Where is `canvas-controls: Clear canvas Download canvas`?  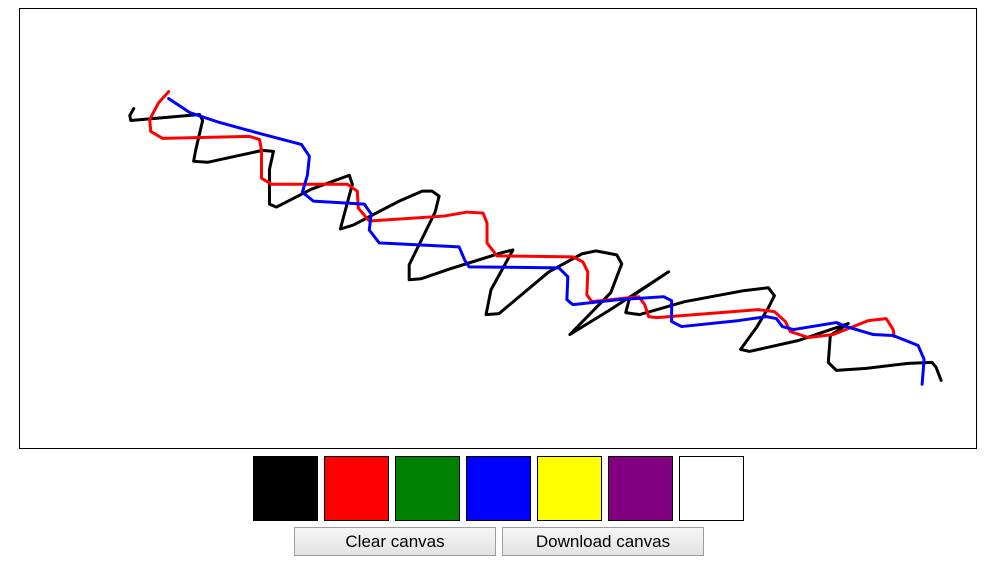
canvas-controls: Clear canvas Download canvas is located at coordinates (499, 541).